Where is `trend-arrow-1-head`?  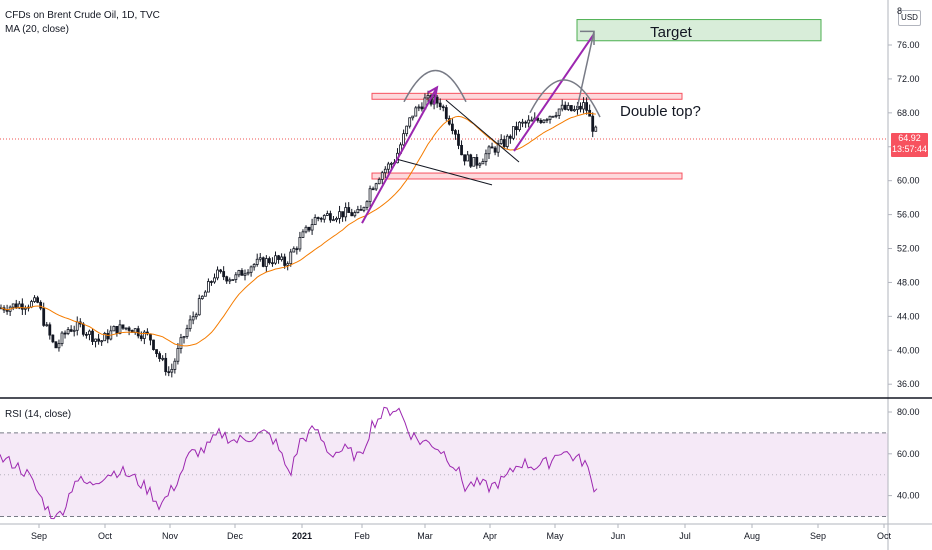
trend-arrow-1-head is located at coordinates (433, 95).